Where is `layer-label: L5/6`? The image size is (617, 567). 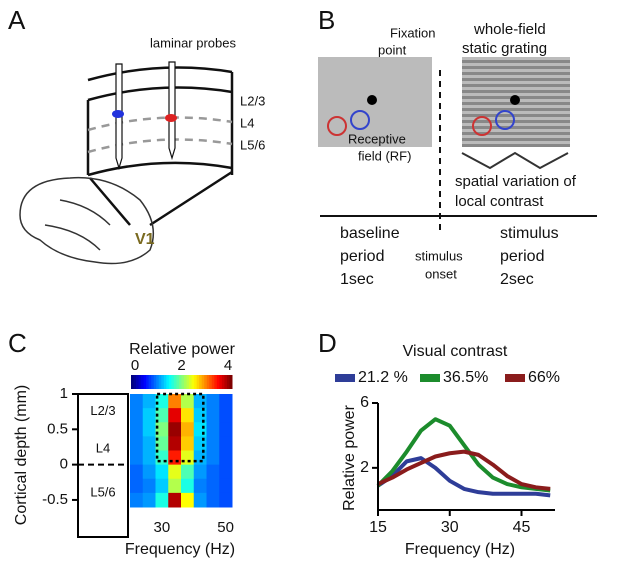 layer-label: L5/6 is located at coordinates (252, 144).